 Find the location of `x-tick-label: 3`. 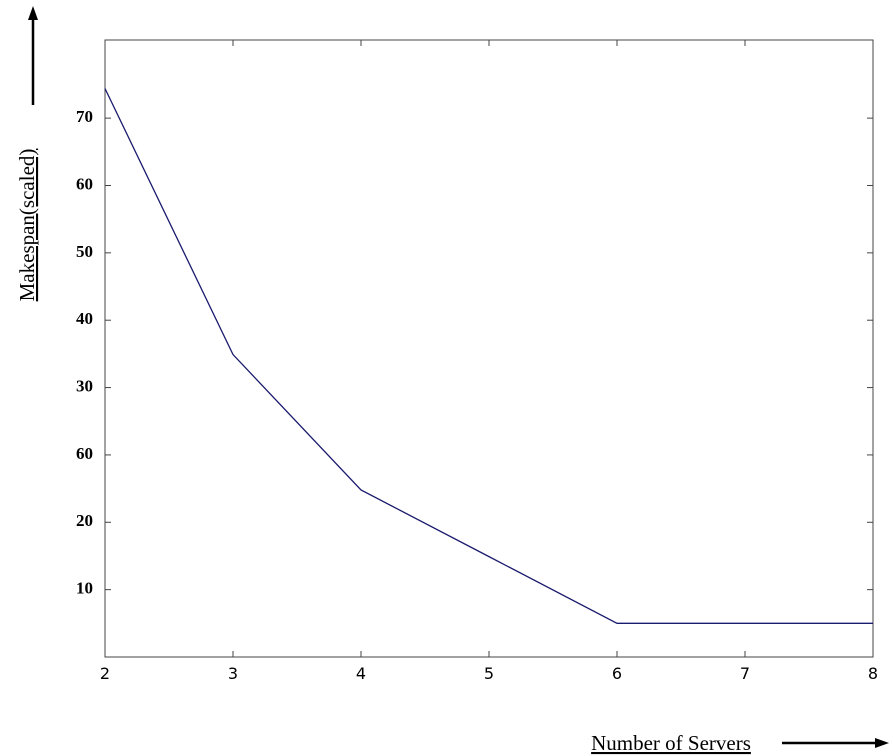

x-tick-label: 3 is located at coordinates (233, 673).